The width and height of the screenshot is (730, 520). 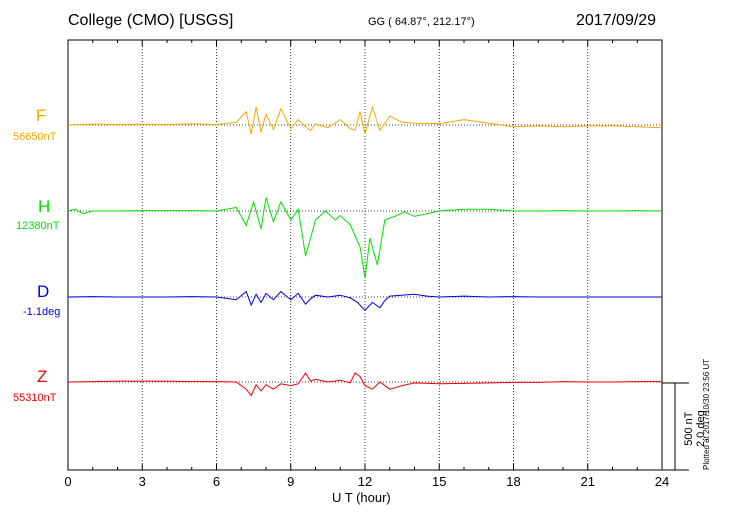 What do you see at coordinates (35, 137) in the screenshot?
I see `channel-baseline-f: 56650nT` at bounding box center [35, 137].